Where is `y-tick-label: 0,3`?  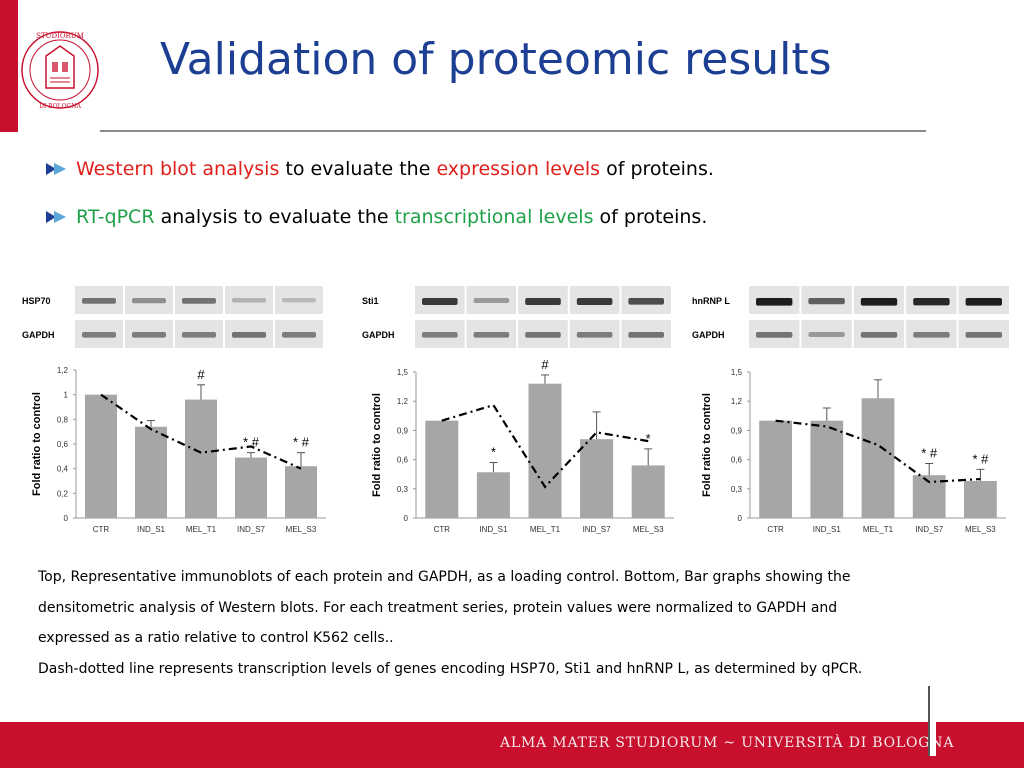 y-tick-label: 0,3 is located at coordinates (403, 489).